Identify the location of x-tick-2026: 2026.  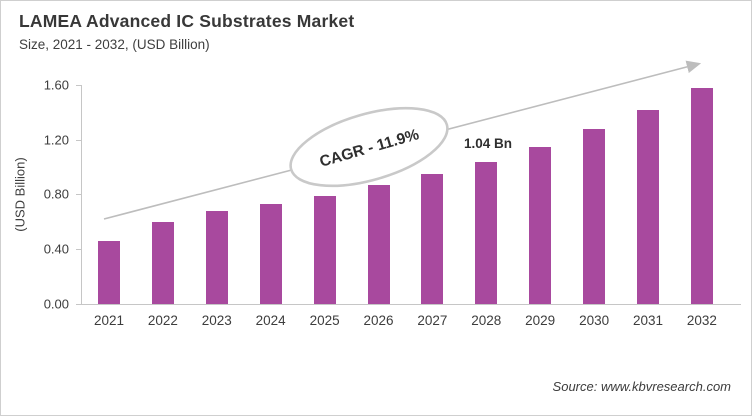
(378, 320).